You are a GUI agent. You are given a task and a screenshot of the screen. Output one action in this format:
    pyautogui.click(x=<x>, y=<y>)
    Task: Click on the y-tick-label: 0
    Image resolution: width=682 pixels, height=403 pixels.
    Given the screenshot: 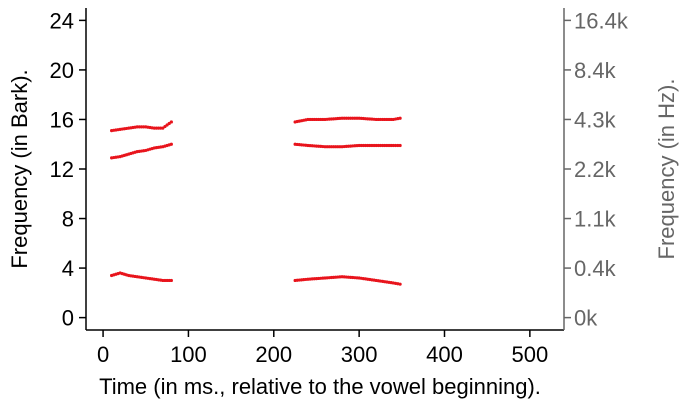 What is the action you would take?
    pyautogui.click(x=68, y=318)
    